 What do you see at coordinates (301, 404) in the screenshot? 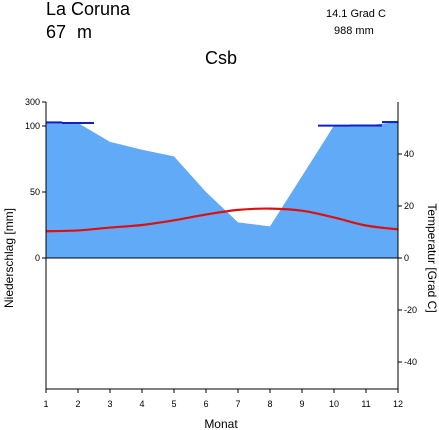
I see `x-tick-label: 9` at bounding box center [301, 404].